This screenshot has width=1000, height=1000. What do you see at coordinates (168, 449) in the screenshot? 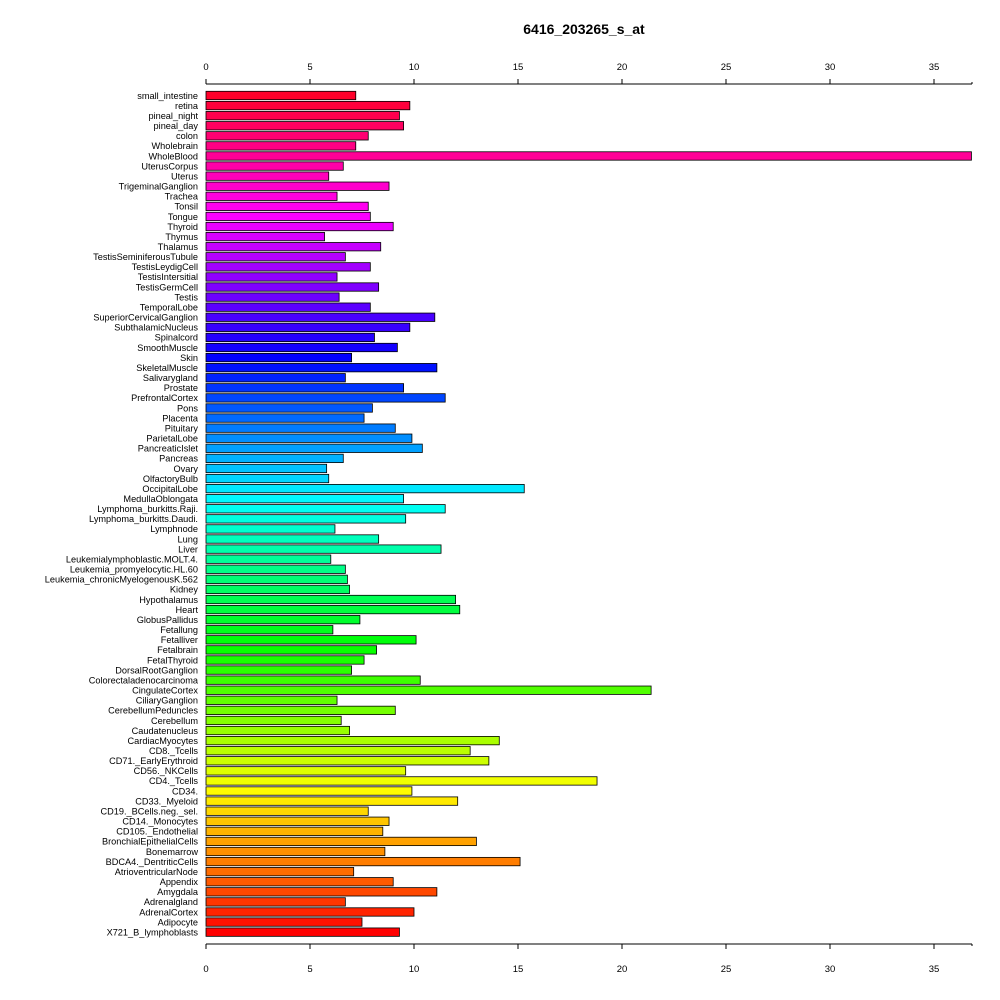
I see `category-label: PancreaticIslet` at bounding box center [168, 449].